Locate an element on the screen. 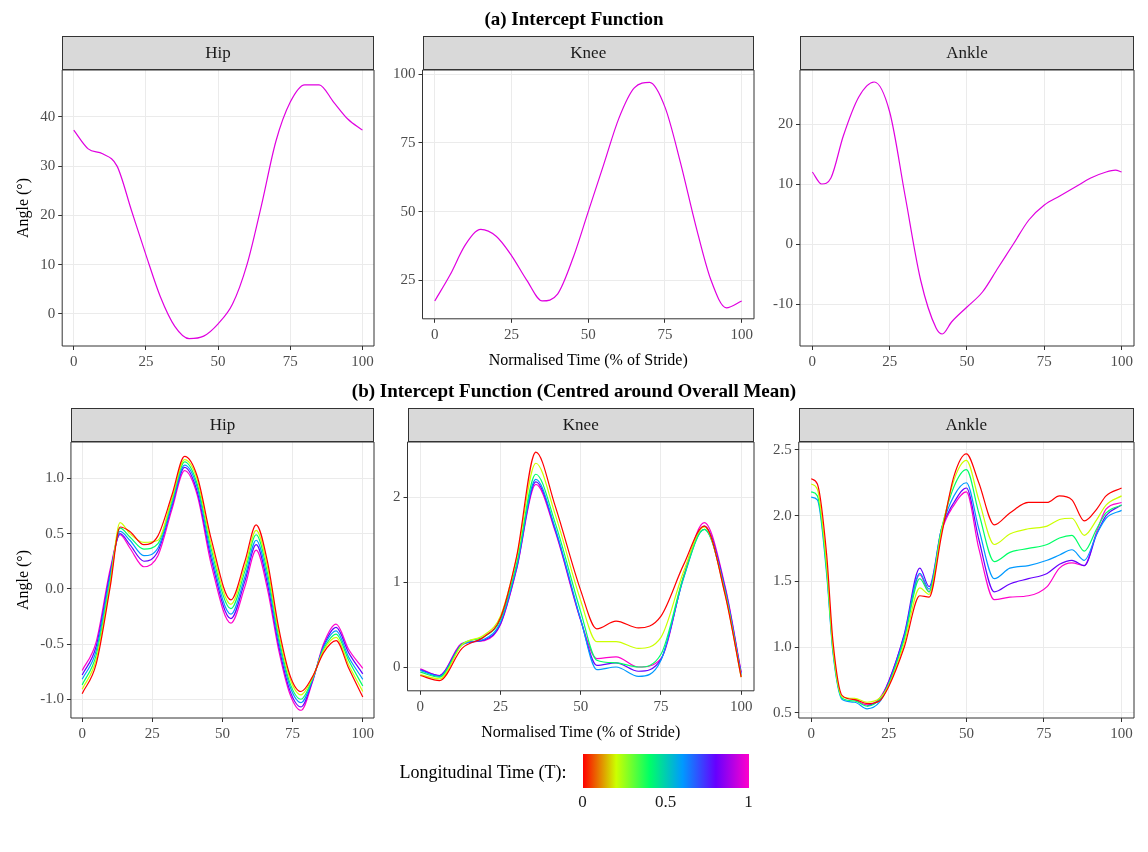 The width and height of the screenshot is (1148, 852). y-tick-label: 40 is located at coordinates (48, 115).